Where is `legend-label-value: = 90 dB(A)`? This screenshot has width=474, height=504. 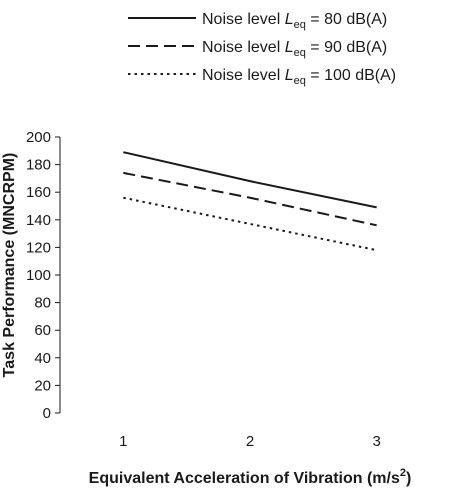 legend-label-value: = 90 dB(A) is located at coordinates (346, 47).